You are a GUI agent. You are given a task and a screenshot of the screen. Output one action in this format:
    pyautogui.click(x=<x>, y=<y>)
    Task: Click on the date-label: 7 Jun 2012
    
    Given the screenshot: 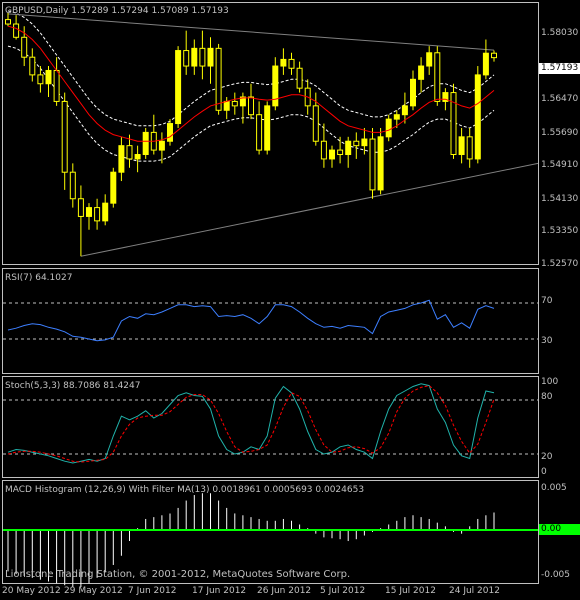 What is the action you would take?
    pyautogui.click(x=152, y=591)
    